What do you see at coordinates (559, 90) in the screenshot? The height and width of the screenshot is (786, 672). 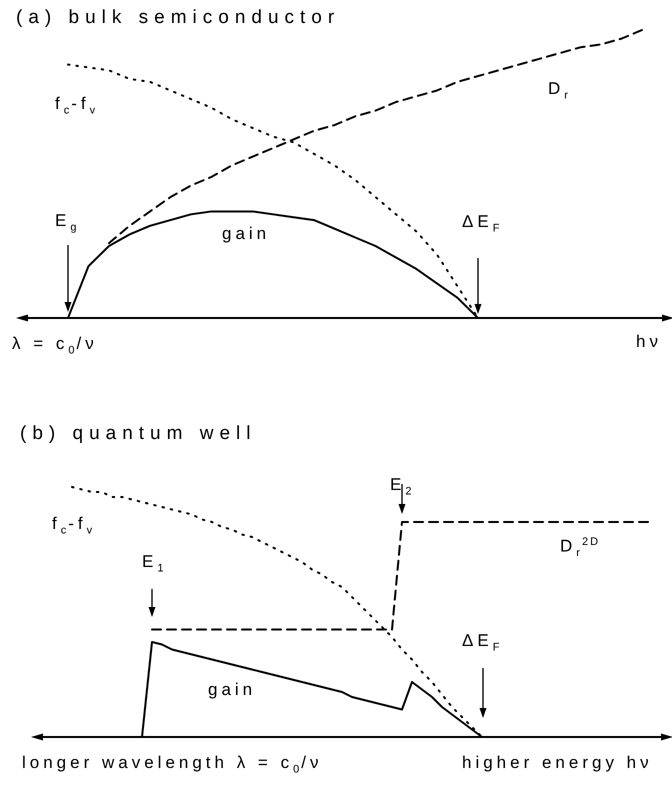 I see `series-label: D$_{r}$` at bounding box center [559, 90].